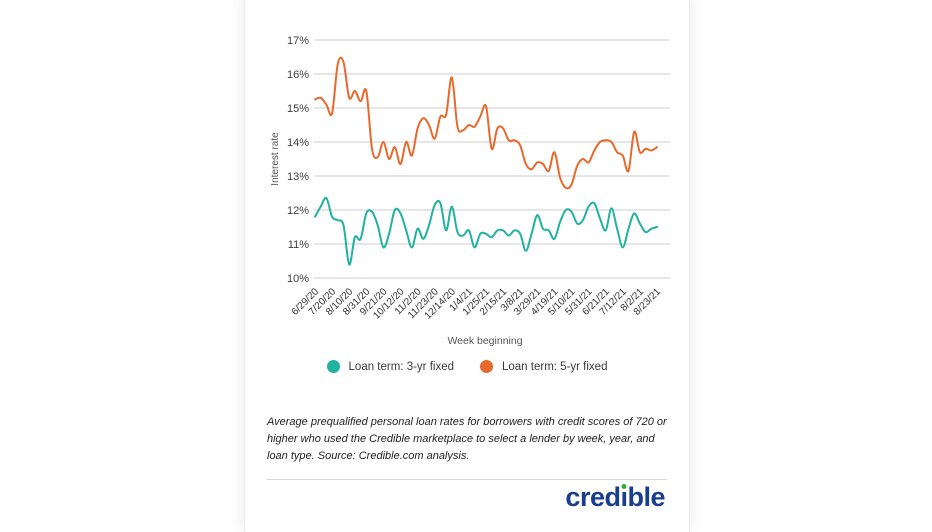 The height and width of the screenshot is (532, 932). What do you see at coordinates (298, 143) in the screenshot?
I see `y-tick-label: 14%` at bounding box center [298, 143].